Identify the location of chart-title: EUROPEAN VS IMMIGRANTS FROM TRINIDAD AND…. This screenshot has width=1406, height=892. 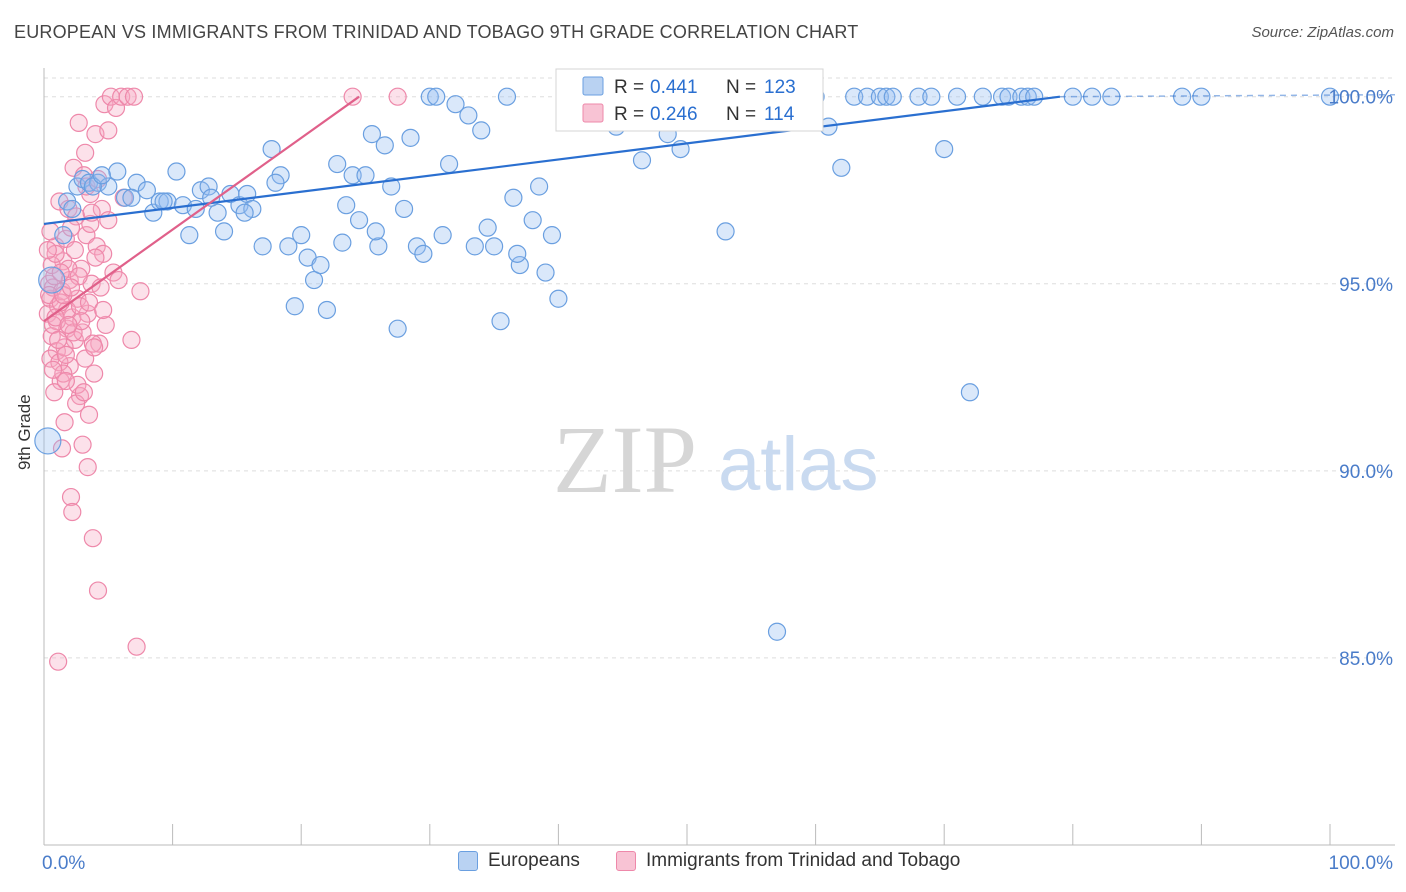
(436, 32).